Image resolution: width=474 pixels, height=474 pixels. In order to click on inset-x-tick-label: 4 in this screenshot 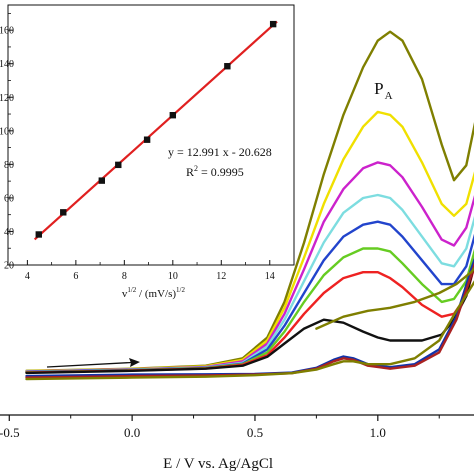, I will do `click(27, 276)`.